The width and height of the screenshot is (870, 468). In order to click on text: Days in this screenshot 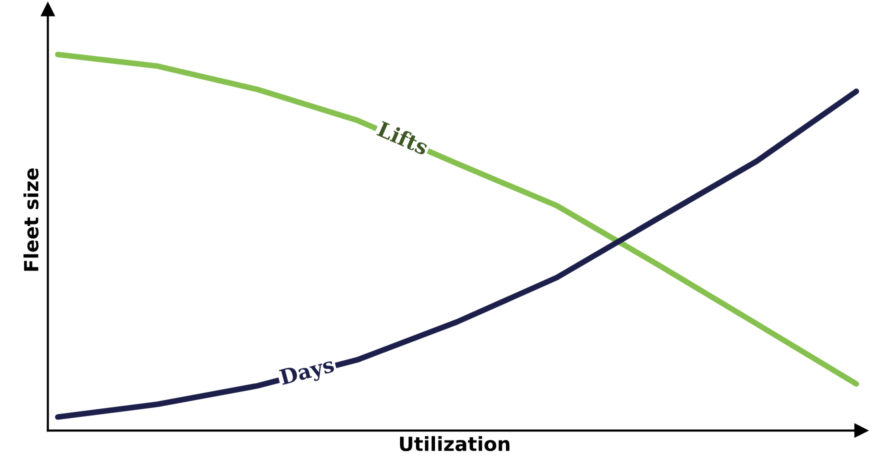, I will do `click(307, 373)`.